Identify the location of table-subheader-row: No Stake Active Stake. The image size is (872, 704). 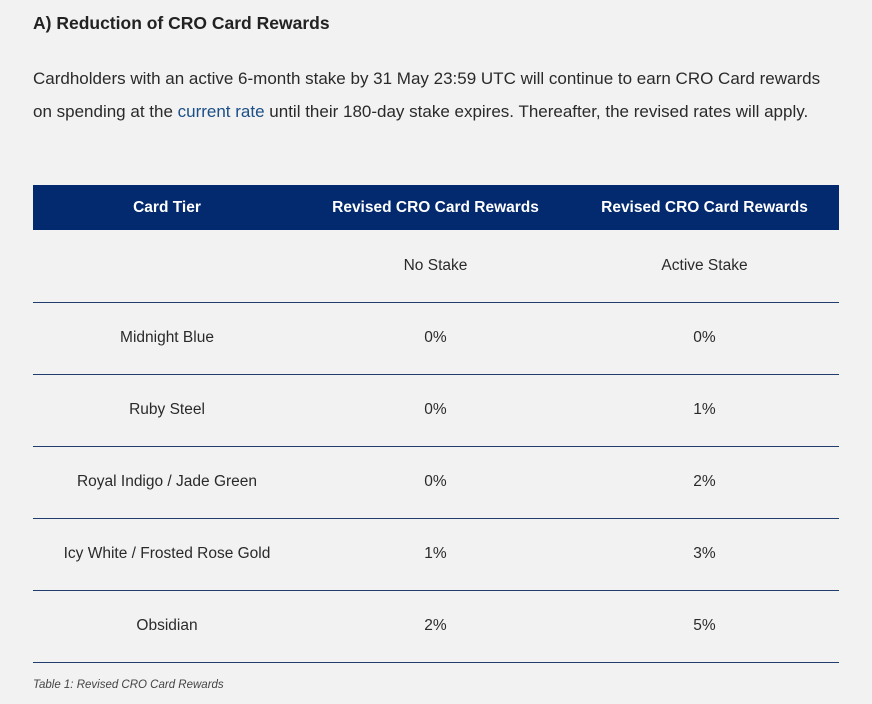
(436, 266).